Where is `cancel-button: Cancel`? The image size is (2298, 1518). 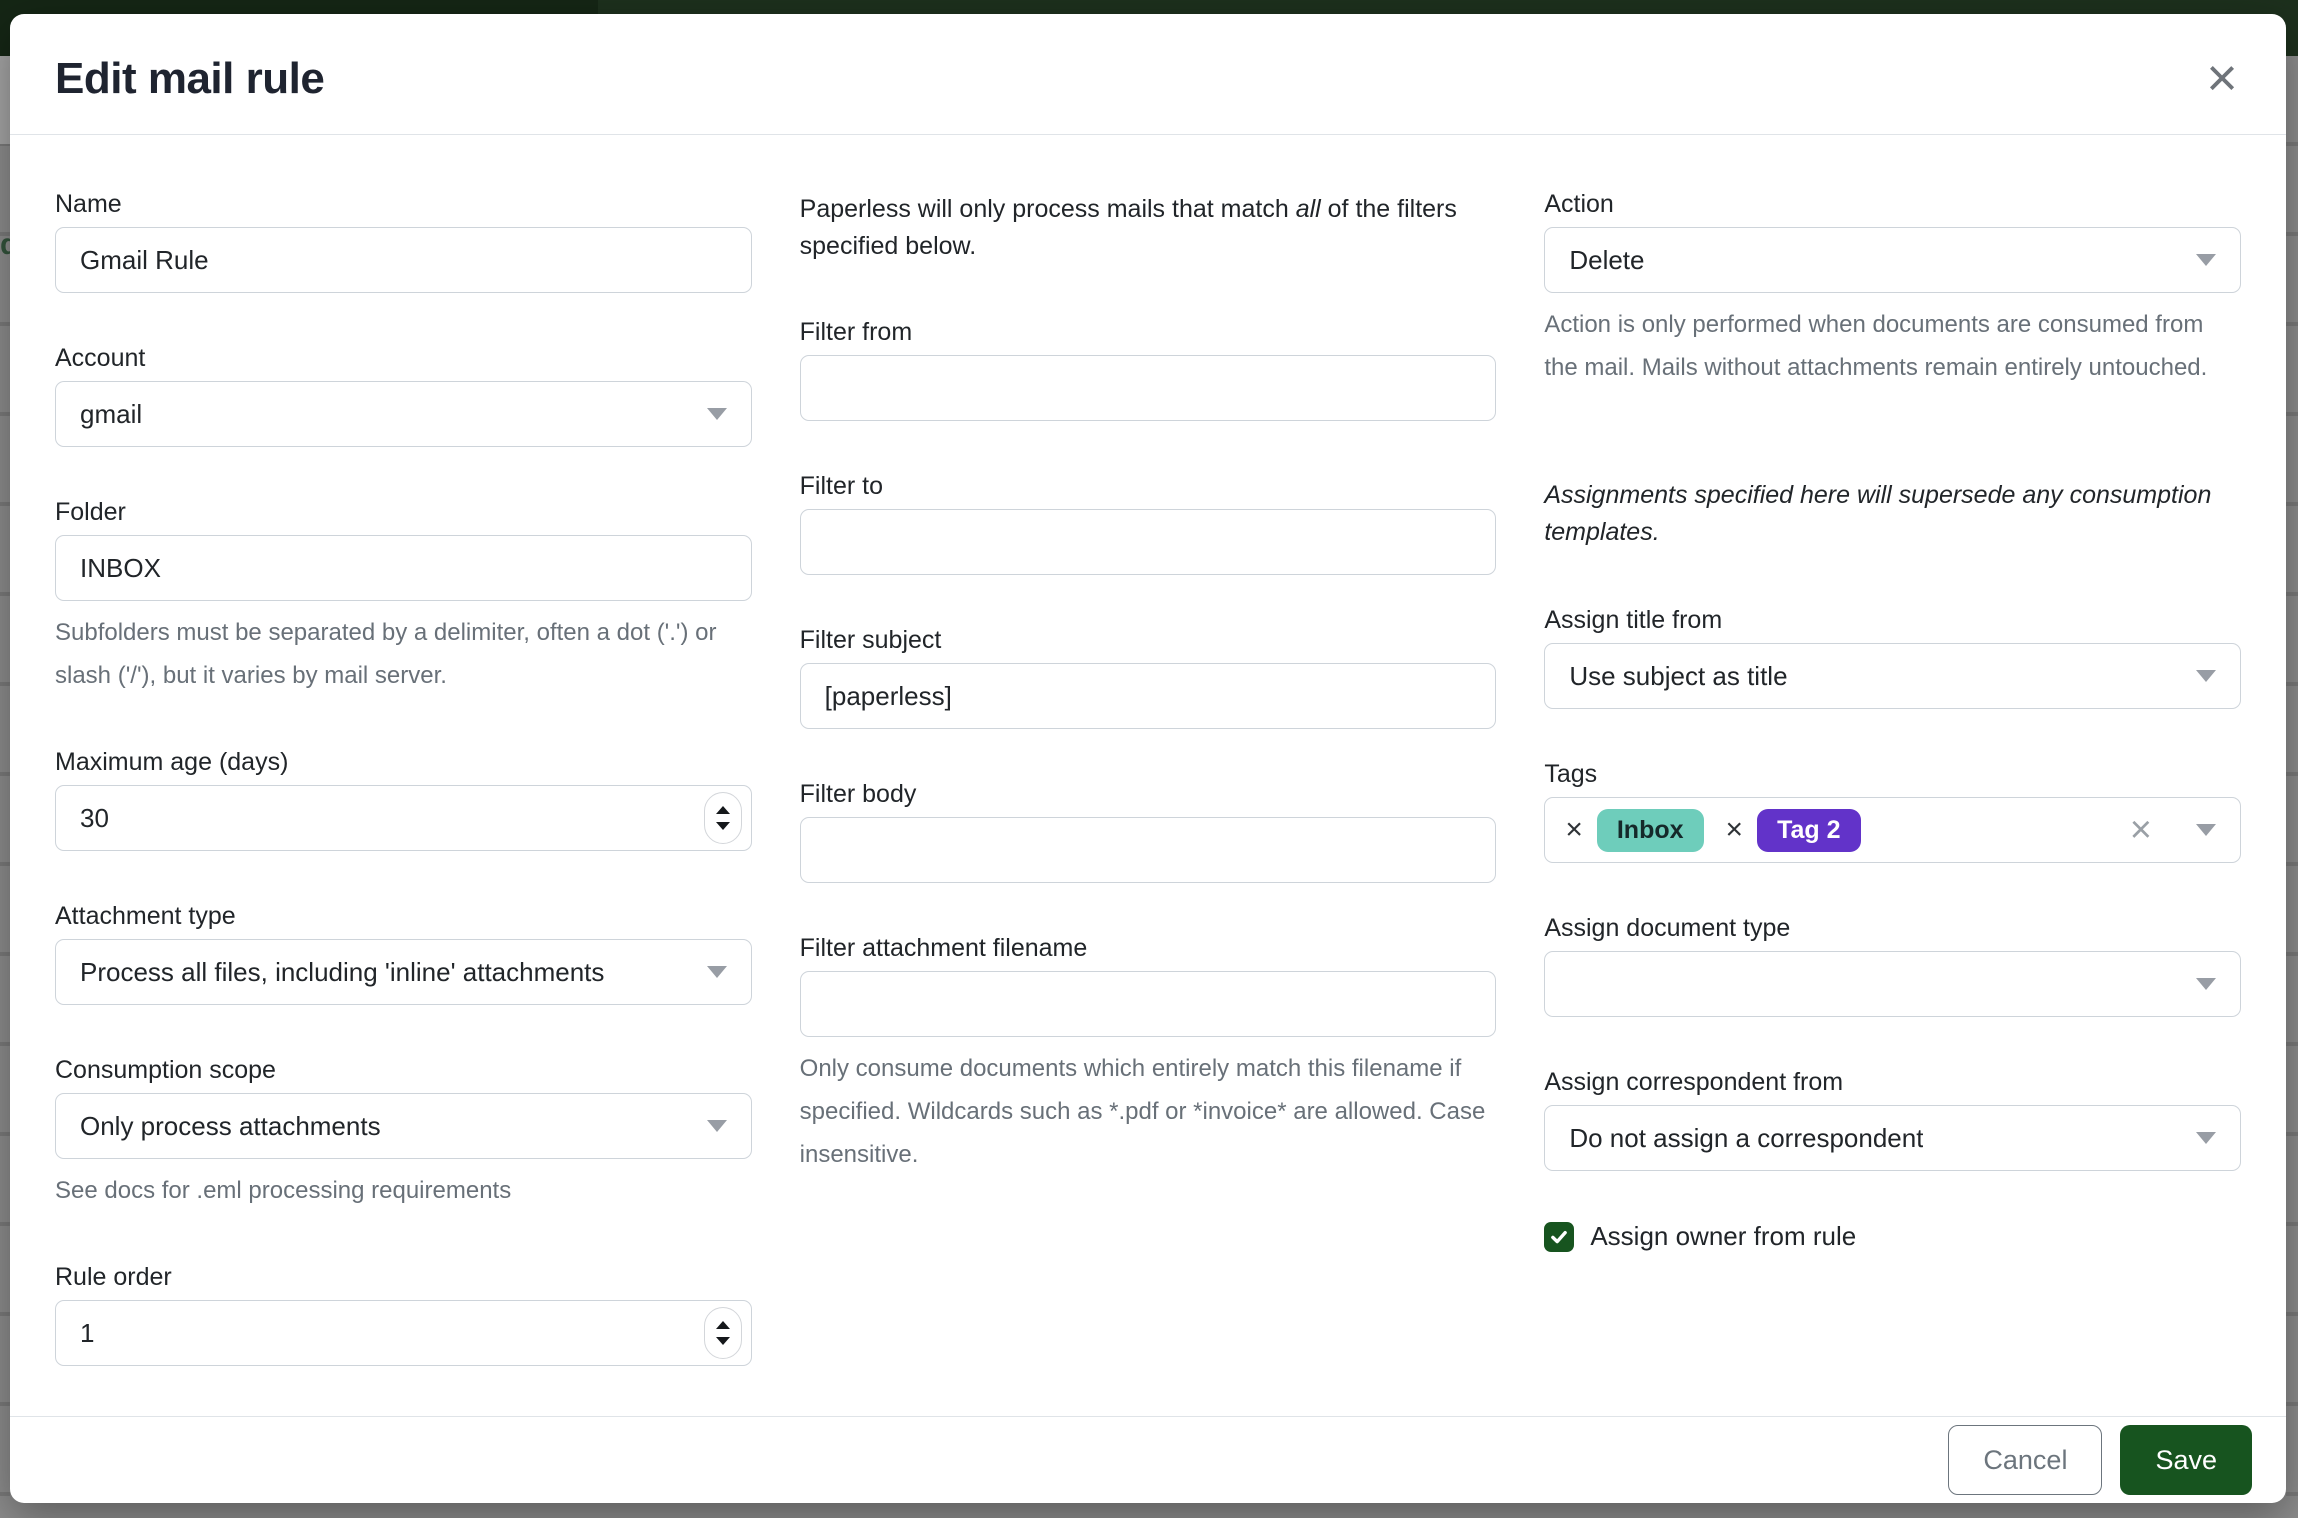 cancel-button: Cancel is located at coordinates (2025, 1460).